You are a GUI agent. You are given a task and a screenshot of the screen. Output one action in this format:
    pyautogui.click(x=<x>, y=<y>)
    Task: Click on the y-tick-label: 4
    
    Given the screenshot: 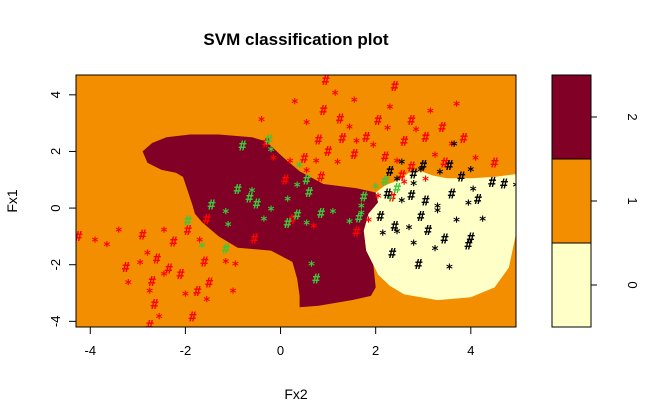 What is the action you would take?
    pyautogui.click(x=55, y=94)
    